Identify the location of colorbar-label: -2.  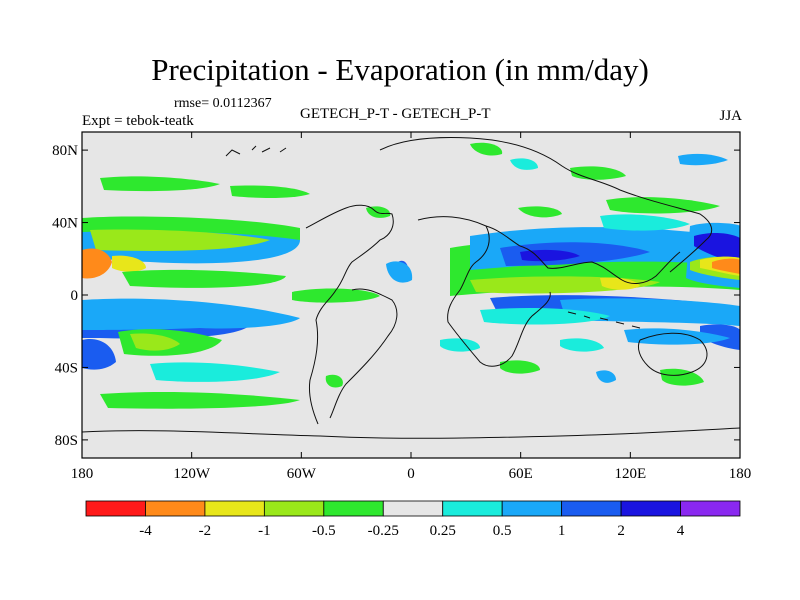
(205, 531).